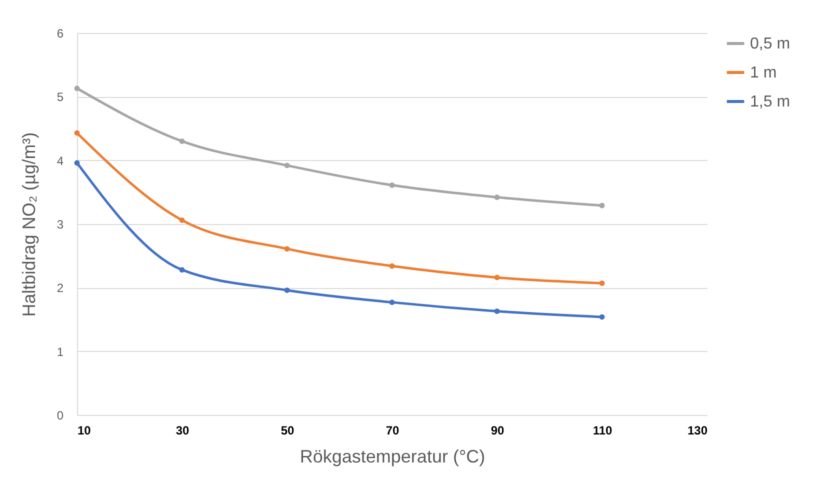 Image resolution: width=814 pixels, height=488 pixels. Describe the element at coordinates (763, 73) in the screenshot. I see `legend-label: 1 m` at that location.